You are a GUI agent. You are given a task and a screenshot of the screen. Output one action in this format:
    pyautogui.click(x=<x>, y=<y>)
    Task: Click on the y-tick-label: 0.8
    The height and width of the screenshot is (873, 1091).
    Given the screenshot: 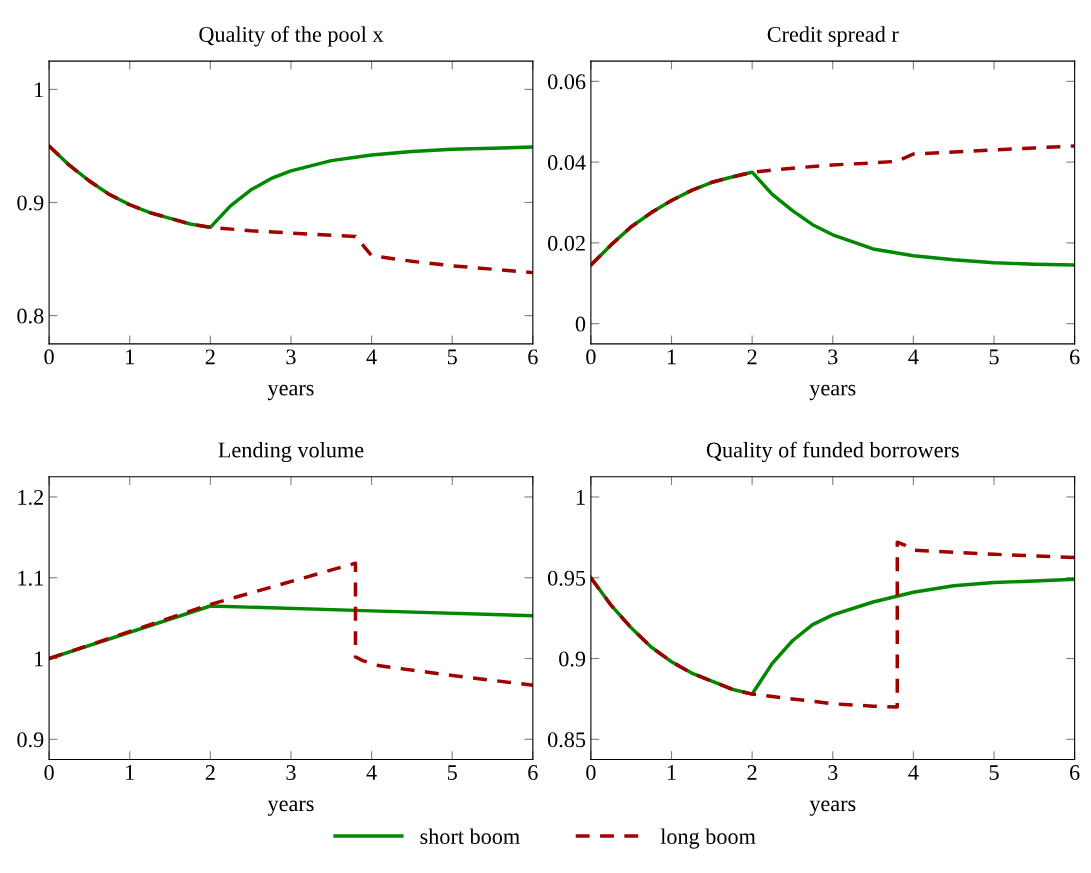 What is the action you would take?
    pyautogui.click(x=30, y=316)
    